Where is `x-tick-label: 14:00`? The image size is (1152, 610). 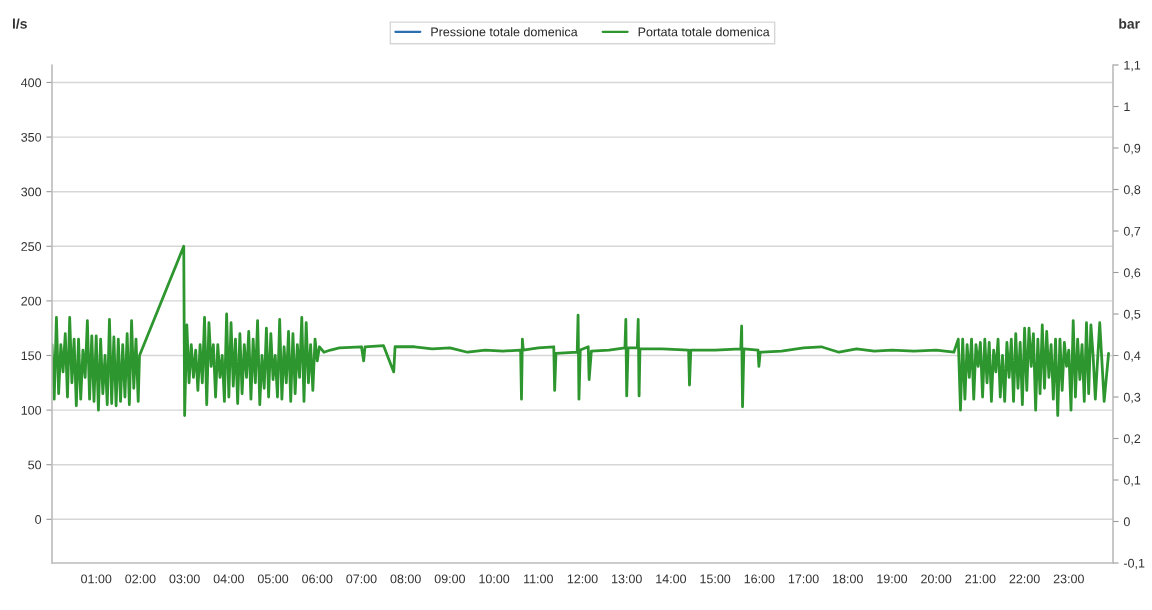
x-tick-label: 14:00 is located at coordinates (671, 579).